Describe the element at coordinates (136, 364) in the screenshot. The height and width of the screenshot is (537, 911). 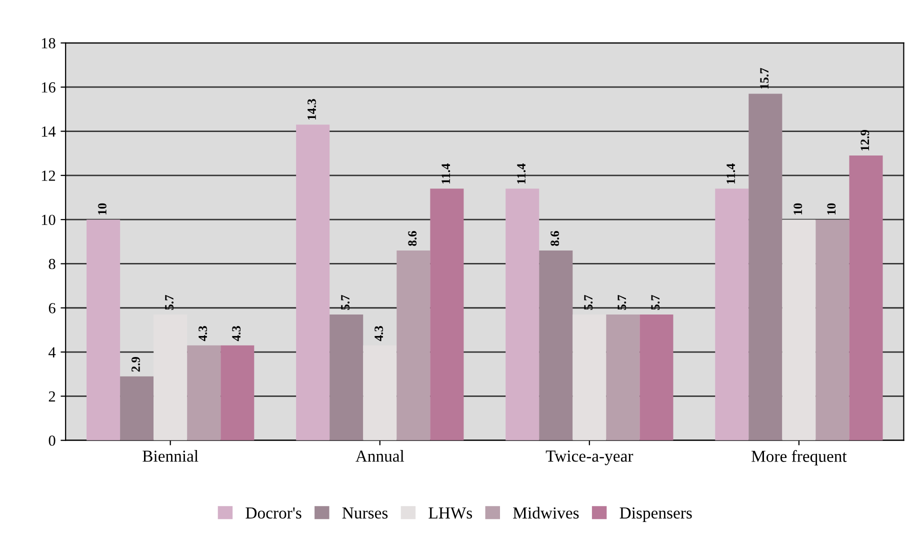
I see `data-label: 2.9` at that location.